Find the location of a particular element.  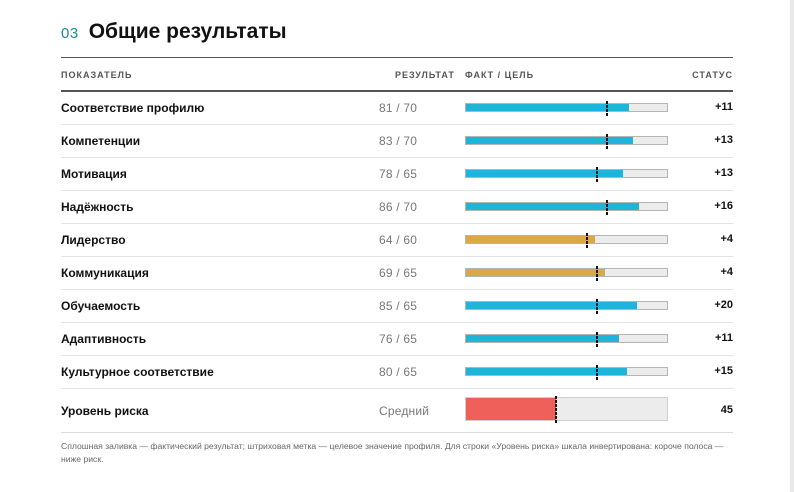

header-metric: ПОКАЗАТЕЛЬ is located at coordinates (97, 75).